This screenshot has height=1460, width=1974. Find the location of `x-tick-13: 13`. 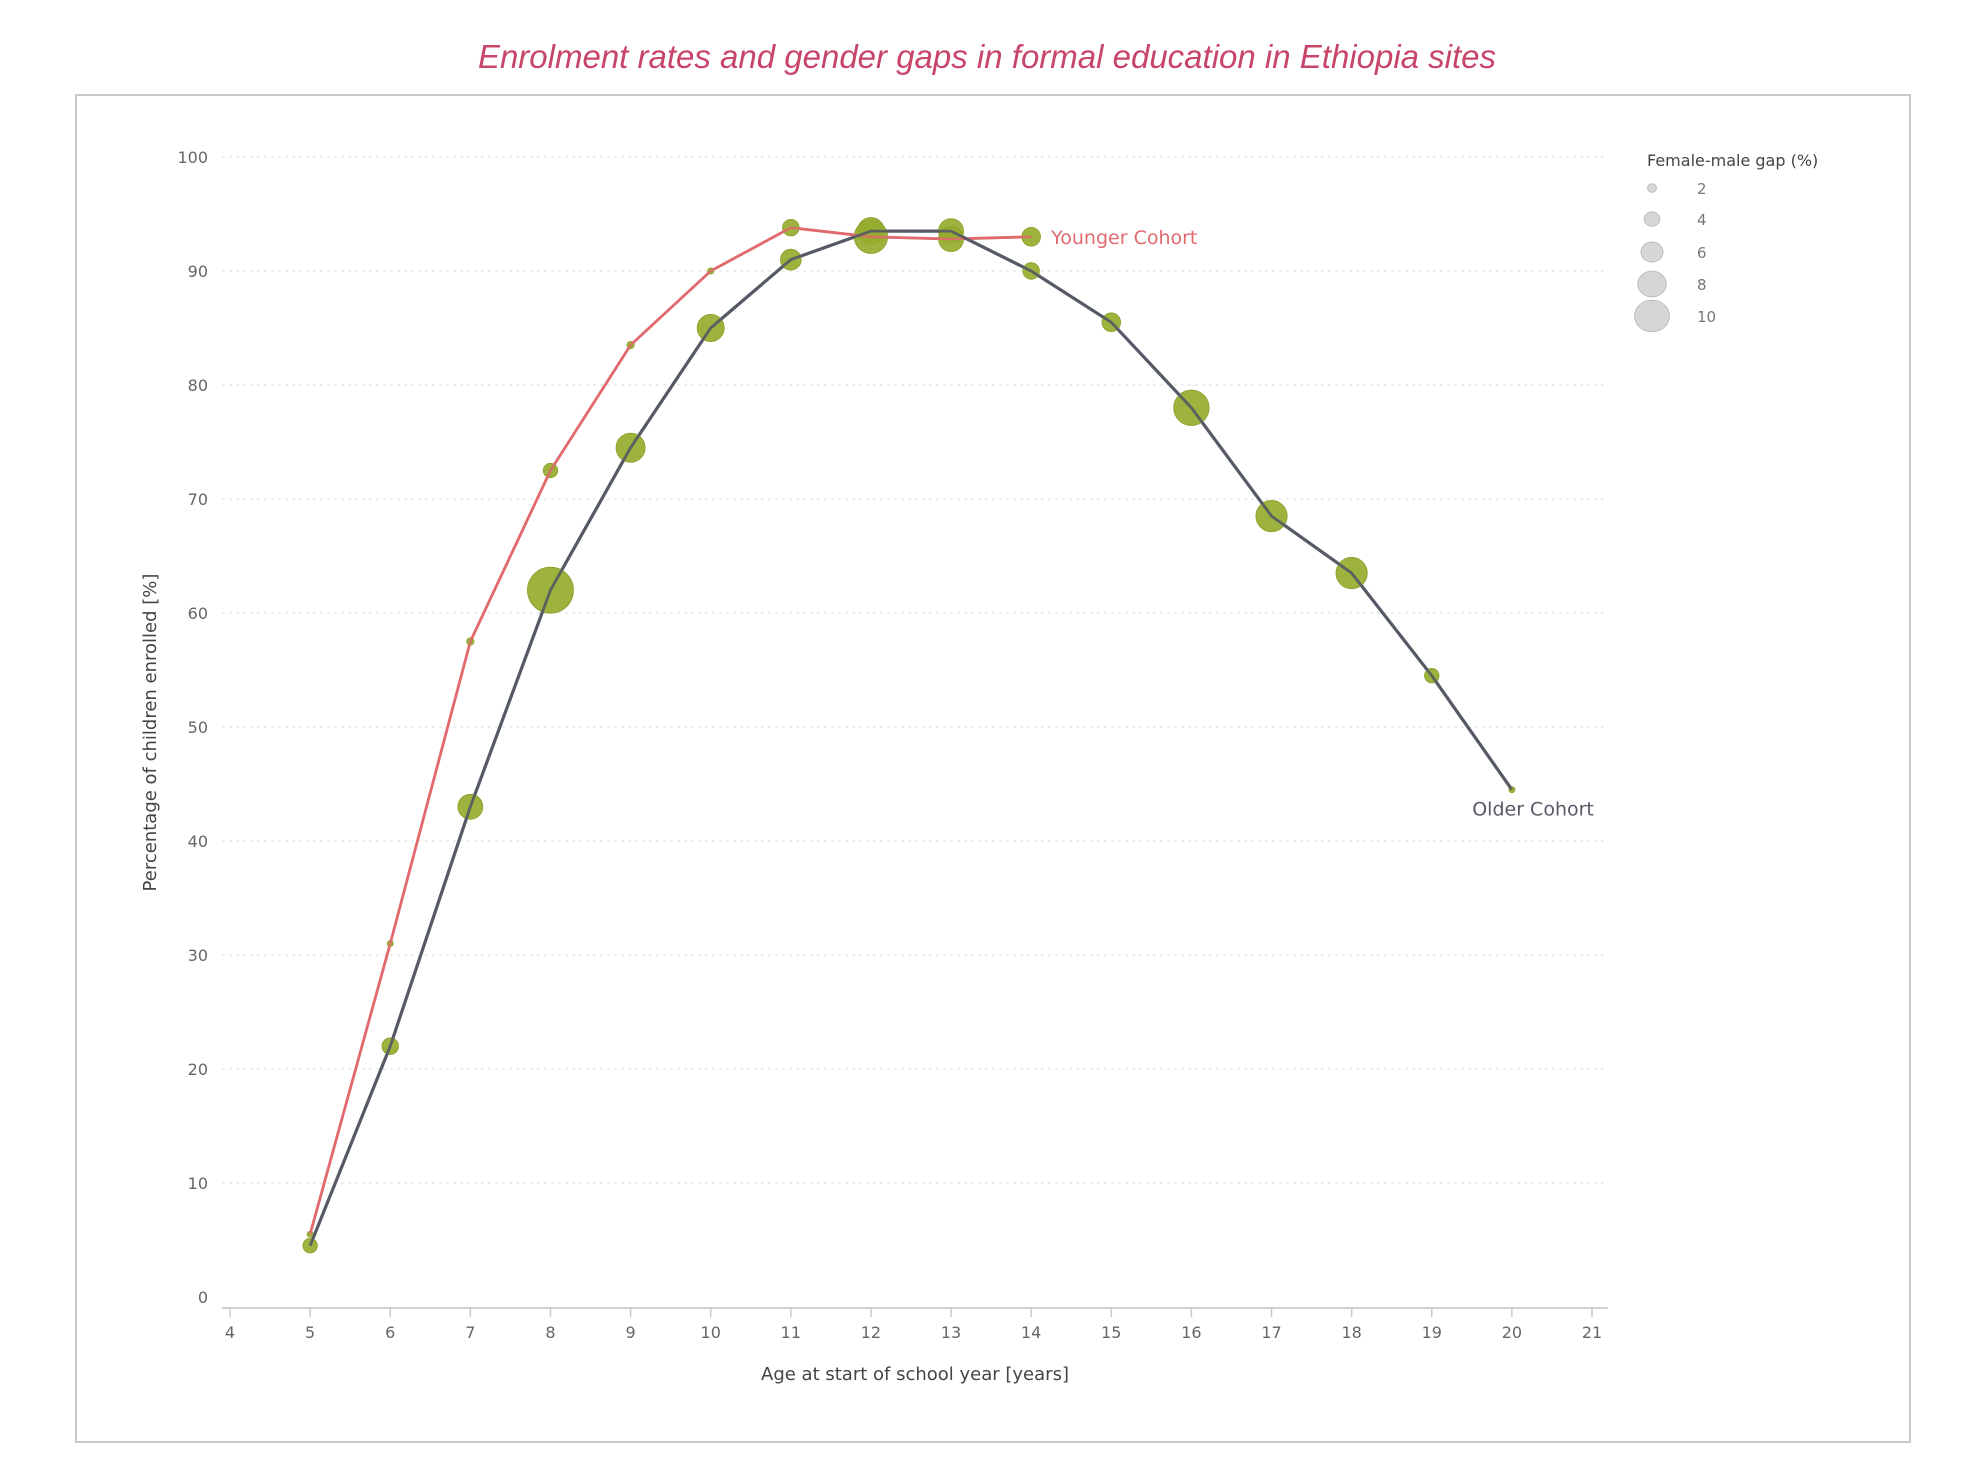

x-tick-13: 13 is located at coordinates (951, 1332).